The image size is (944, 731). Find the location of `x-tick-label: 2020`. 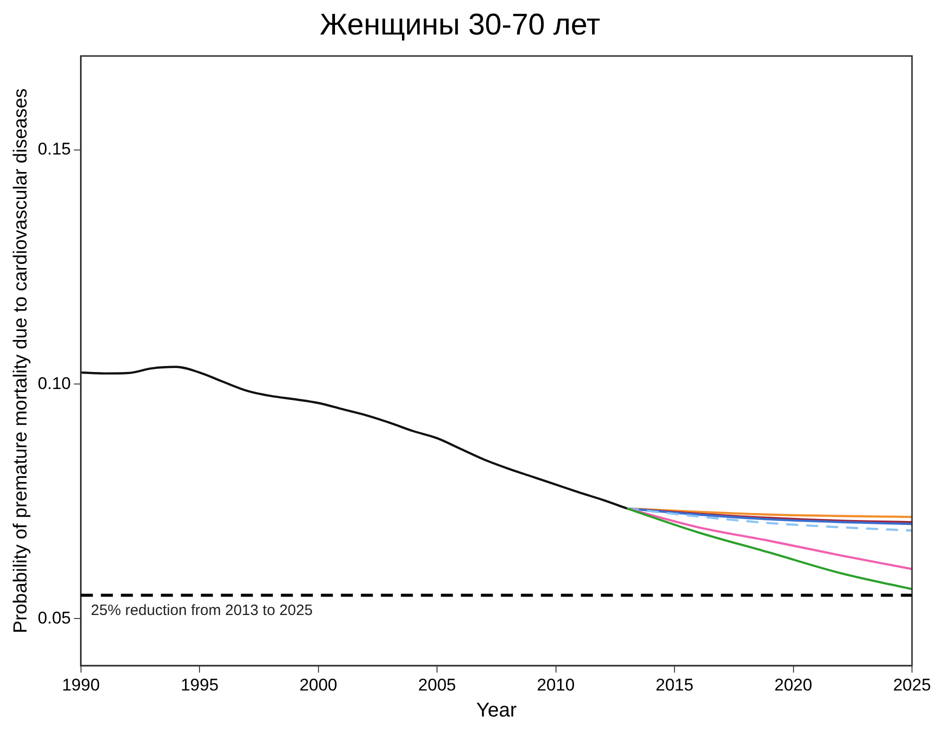

x-tick-label: 2020 is located at coordinates (793, 684).